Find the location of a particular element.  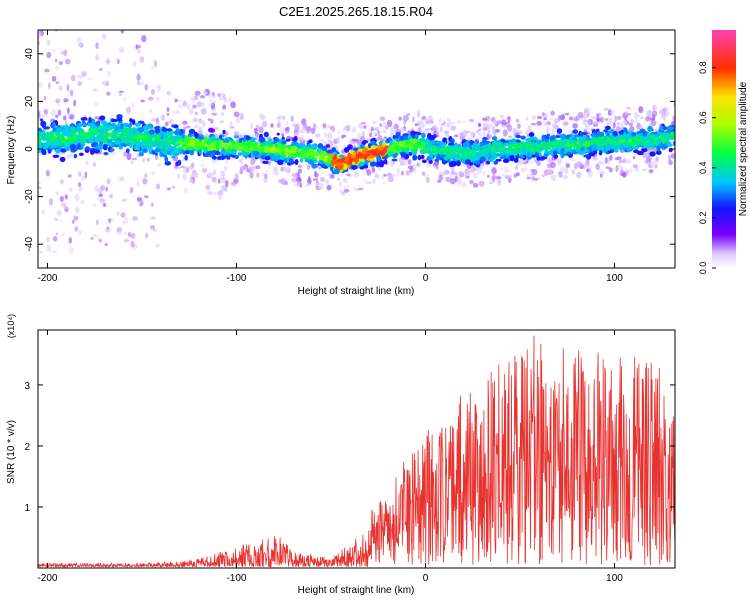

spectrogram-xtick-label: -200 is located at coordinates (47, 278).